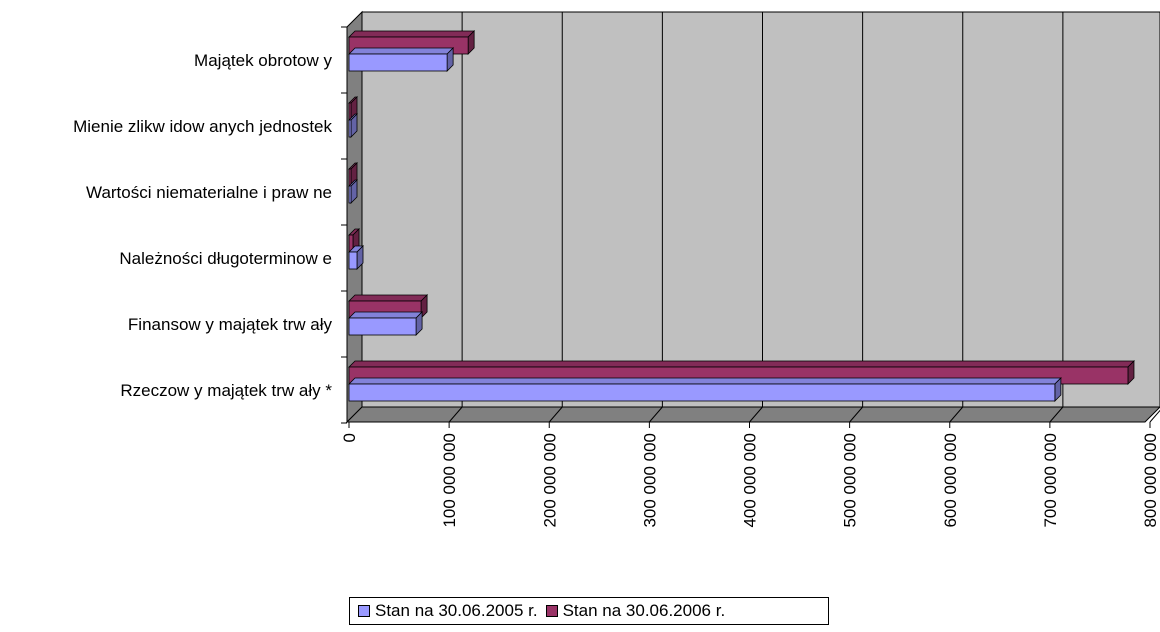 The image size is (1160, 632). Describe the element at coordinates (263, 60) in the screenshot. I see `category-label: Majątek obrotow y` at that location.